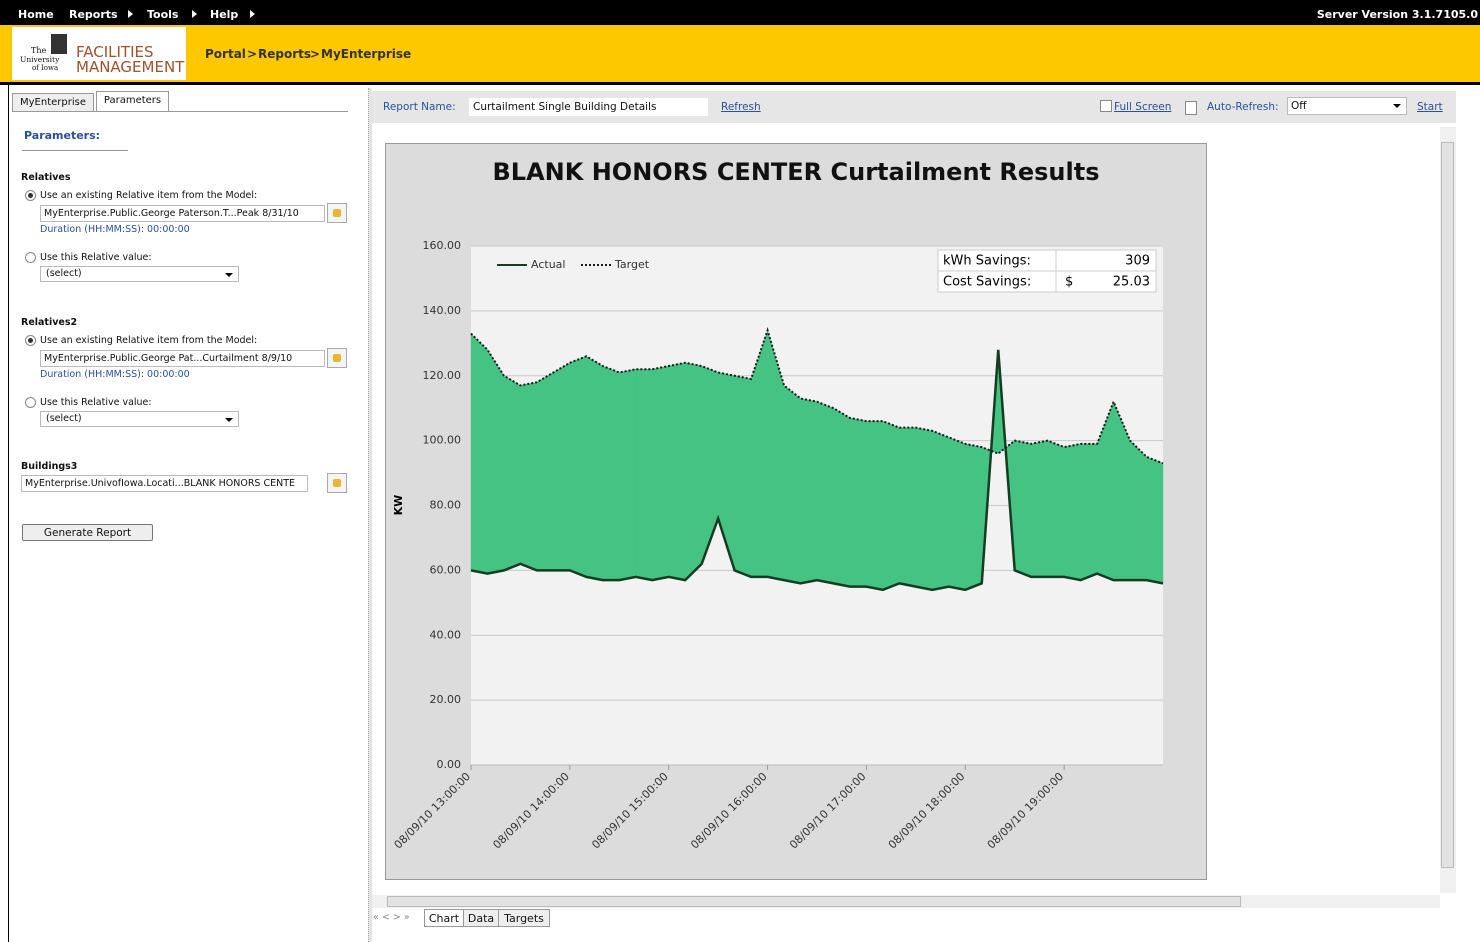 This screenshot has height=942, width=1480. Describe the element at coordinates (62, 135) in the screenshot. I see `section-heading: Parameters:` at that location.